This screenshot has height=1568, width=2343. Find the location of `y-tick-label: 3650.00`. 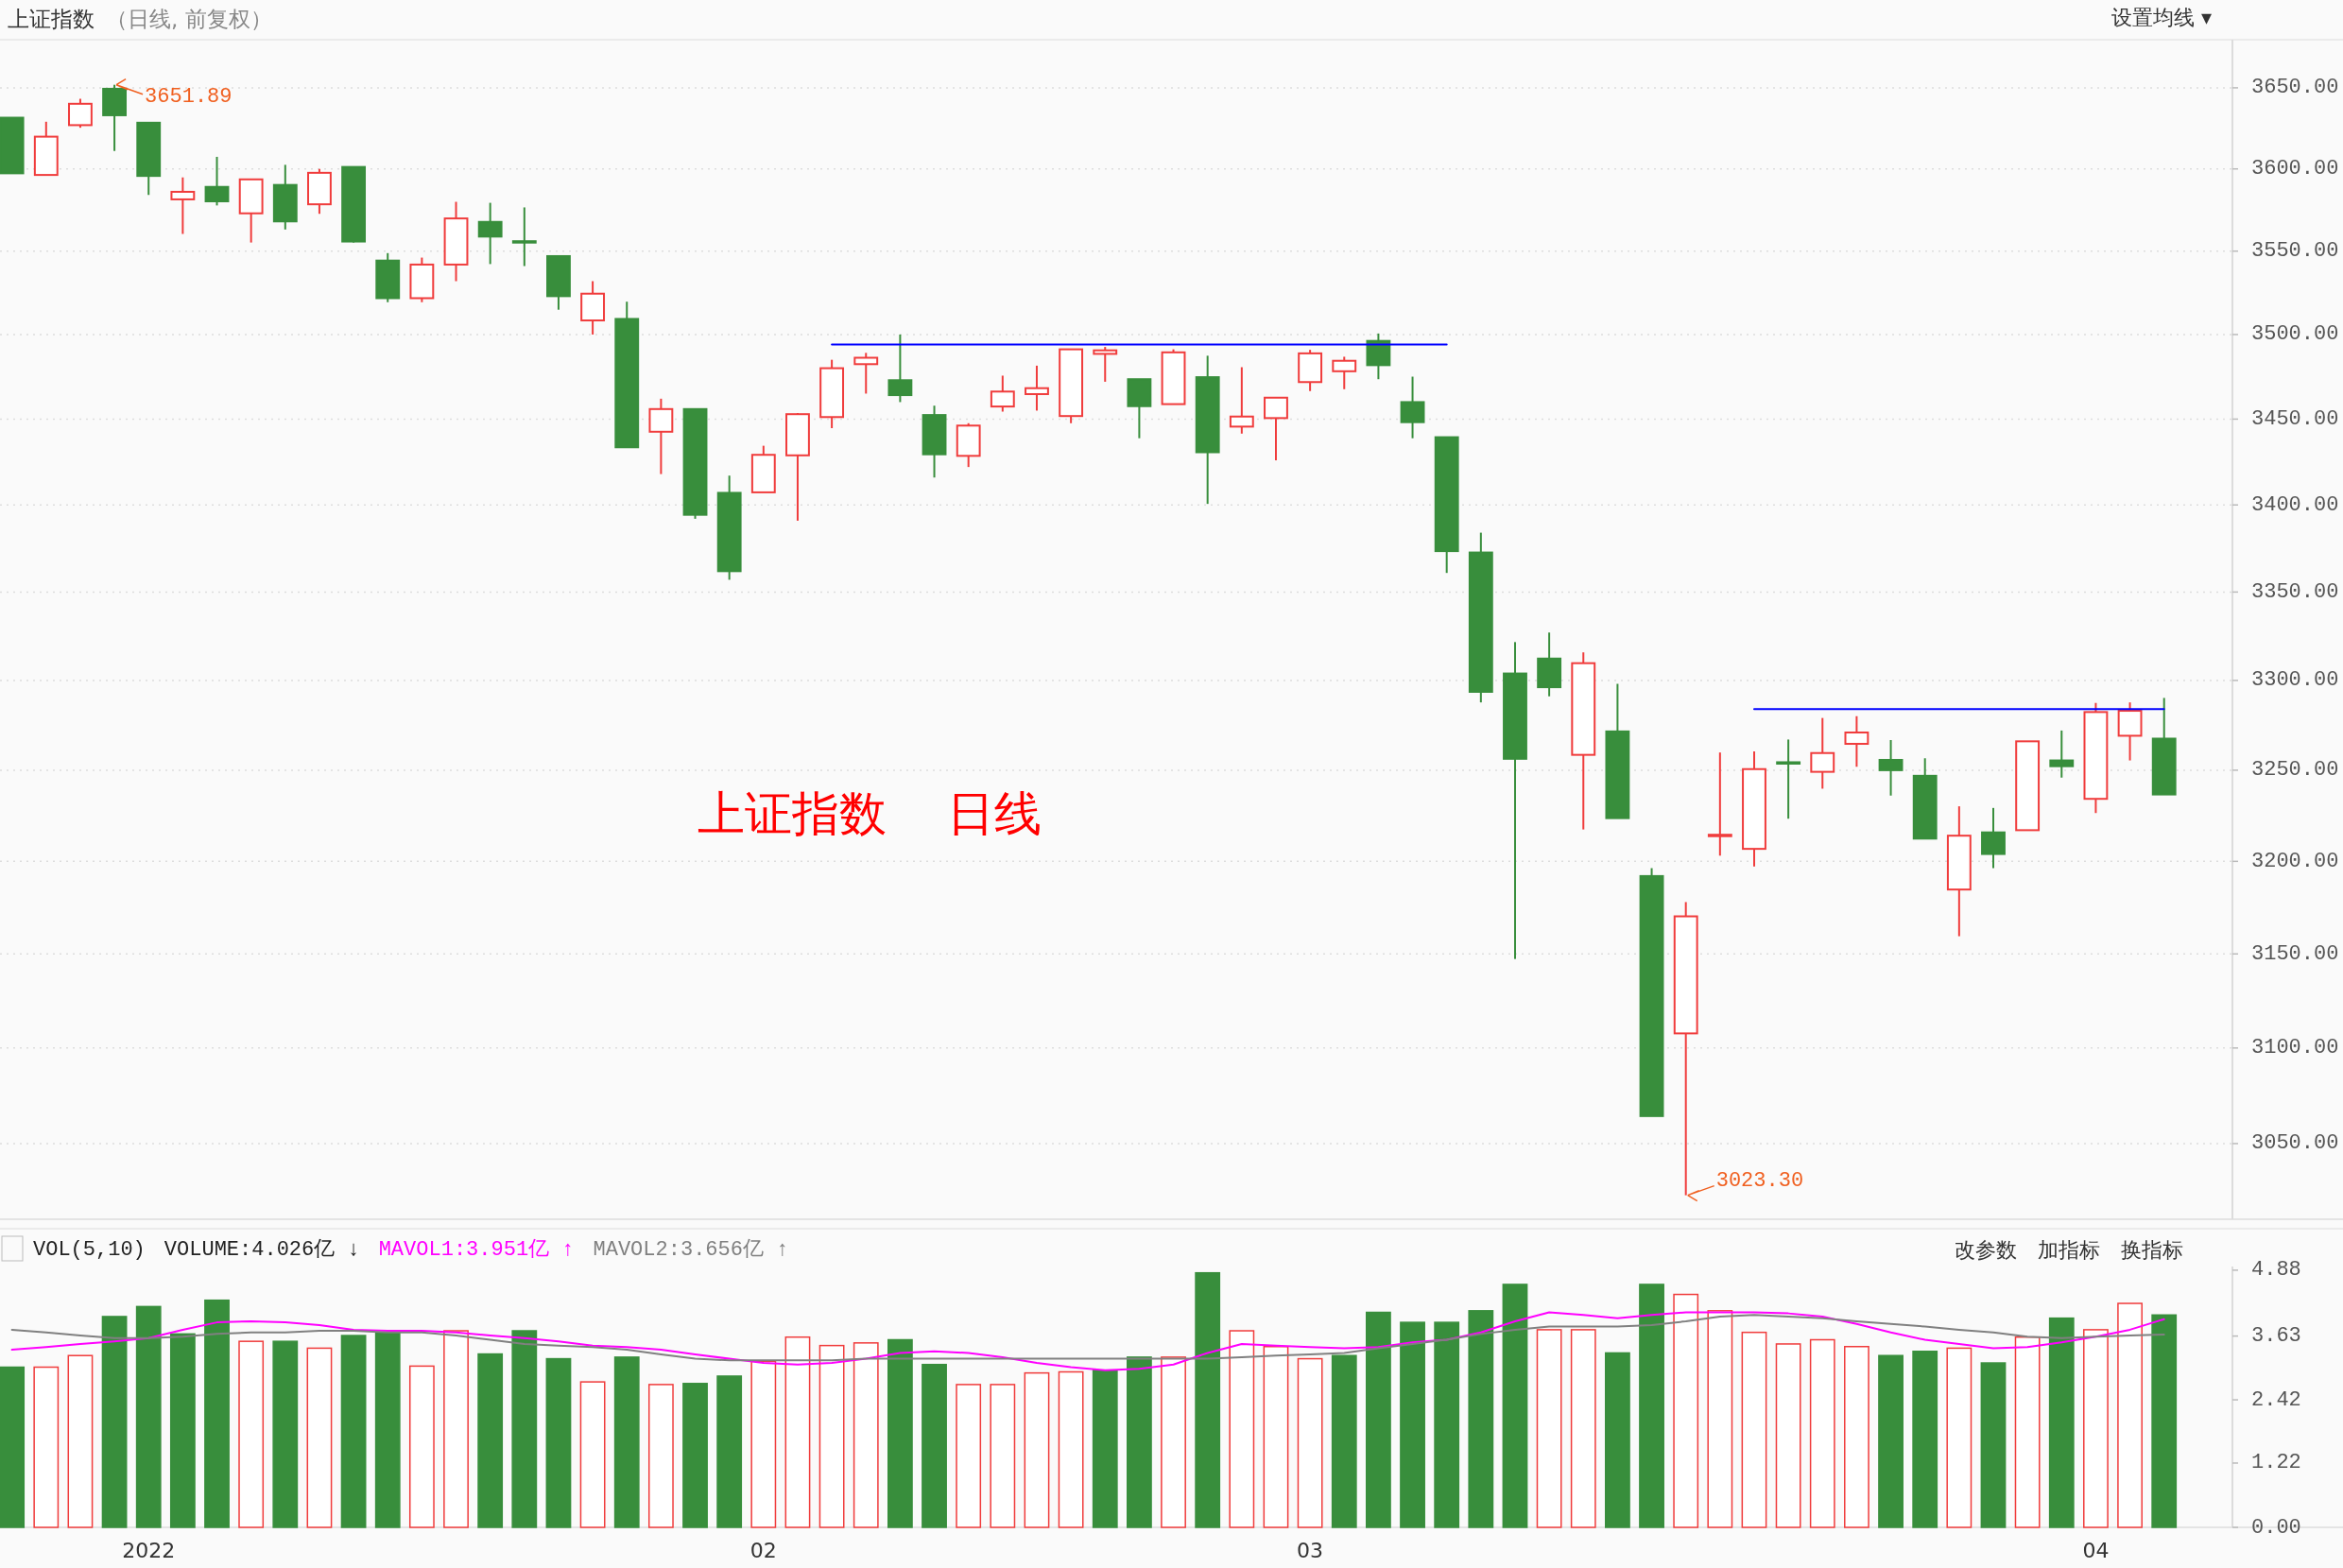

y-tick-label: 3650.00 is located at coordinates (2295, 88).